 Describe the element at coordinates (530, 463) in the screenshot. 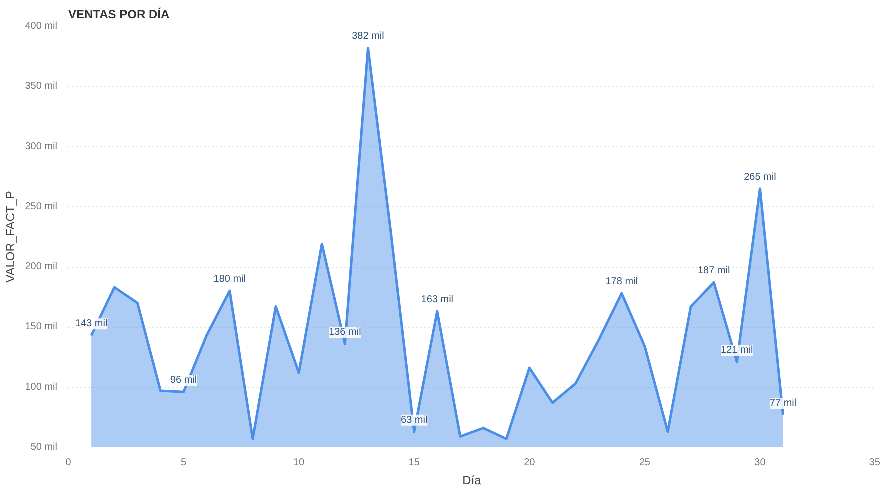

I see `x-tick-label: 20` at that location.